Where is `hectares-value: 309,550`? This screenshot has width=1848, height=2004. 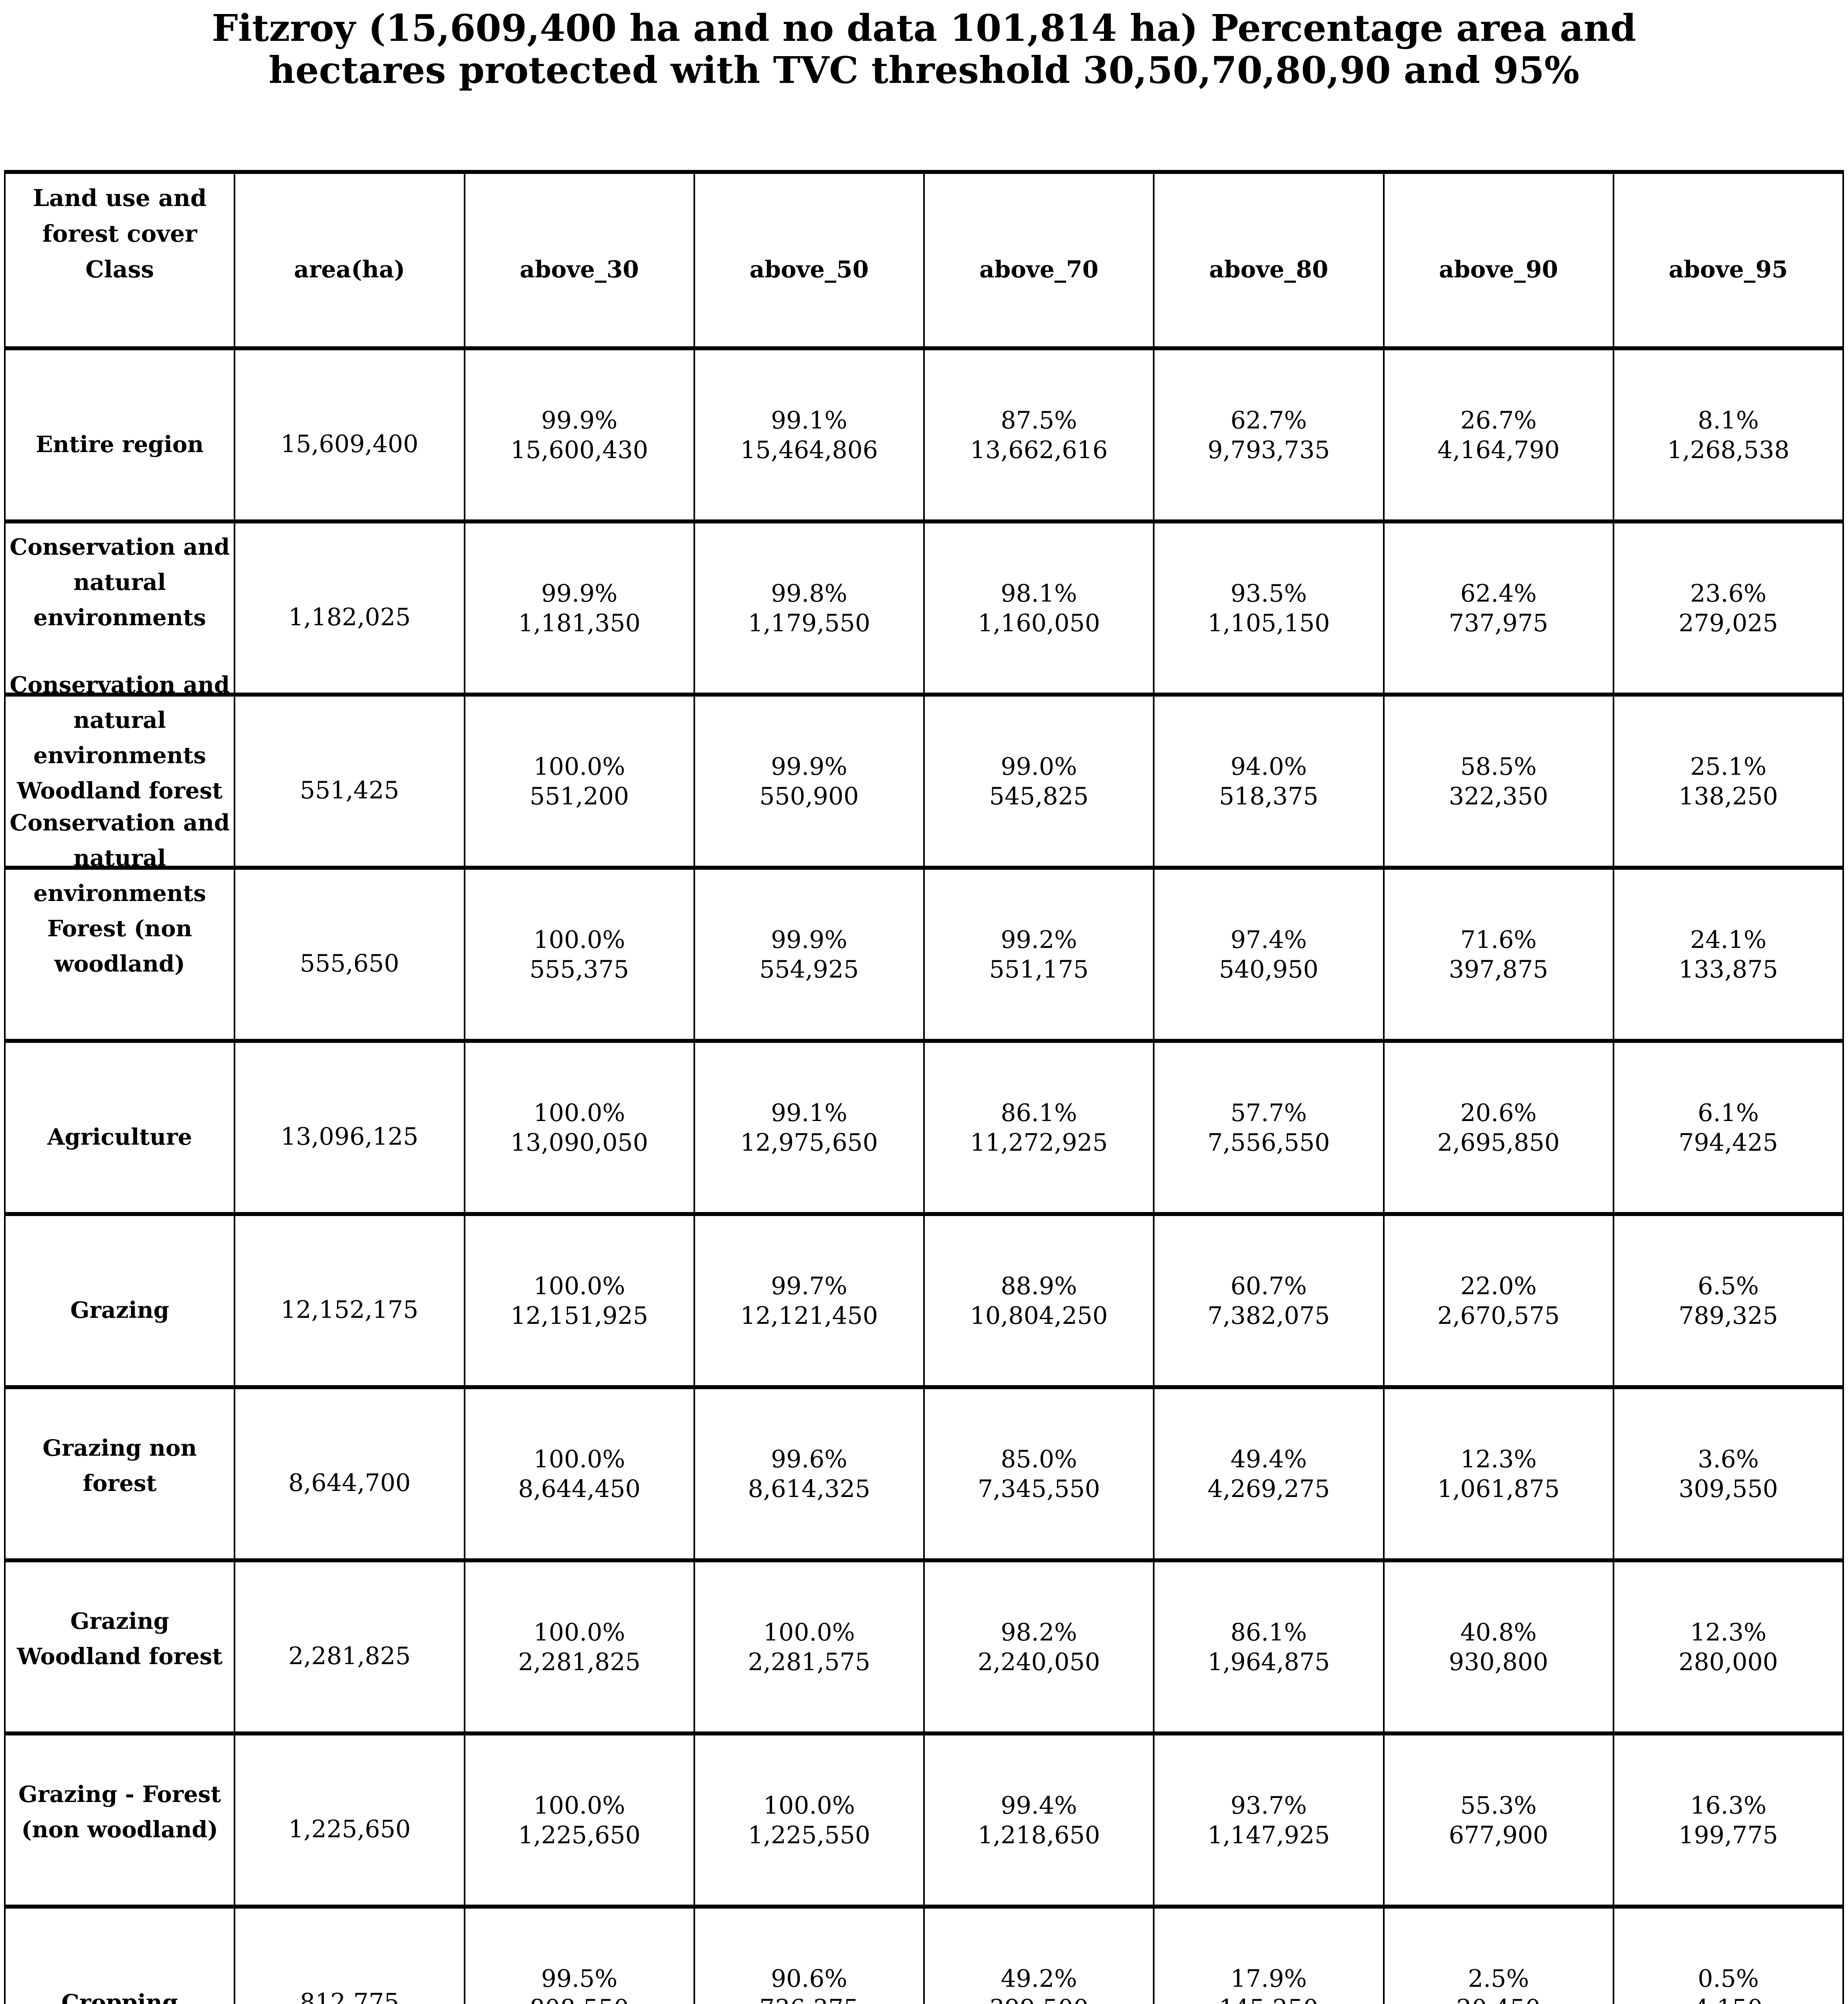 hectares-value: 309,550 is located at coordinates (1728, 1489).